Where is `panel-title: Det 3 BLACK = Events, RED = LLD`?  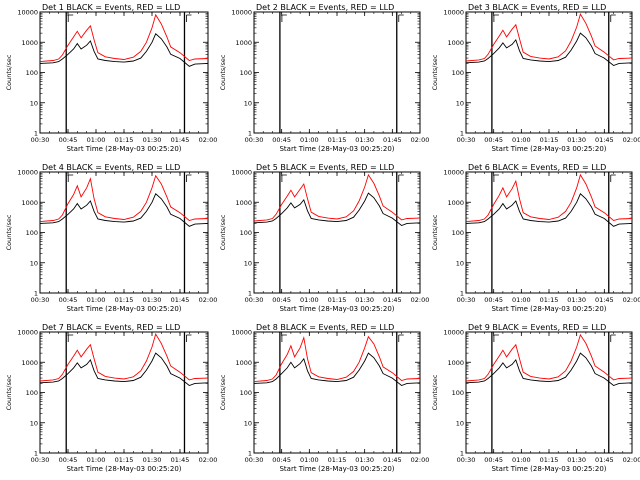 panel-title: Det 3 BLACK = Events, RED = LLD is located at coordinates (537, 7).